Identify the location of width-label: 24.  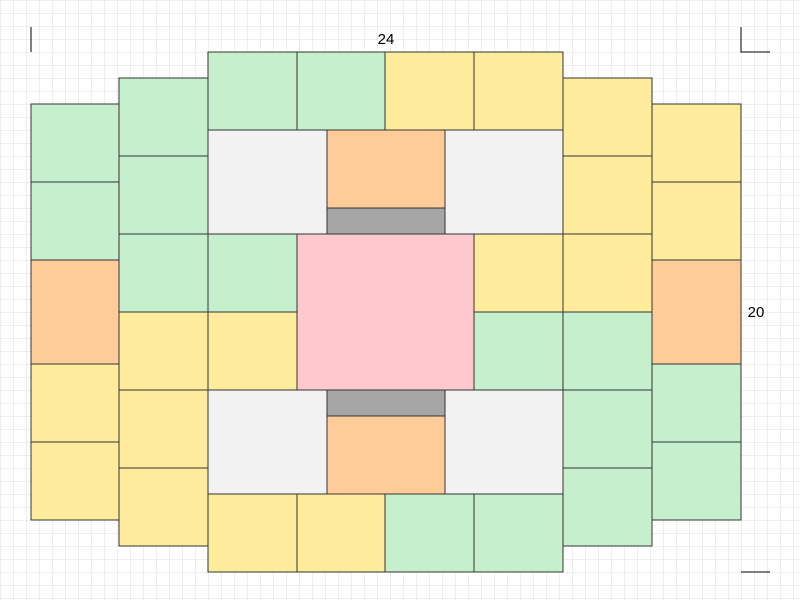
(386, 39).